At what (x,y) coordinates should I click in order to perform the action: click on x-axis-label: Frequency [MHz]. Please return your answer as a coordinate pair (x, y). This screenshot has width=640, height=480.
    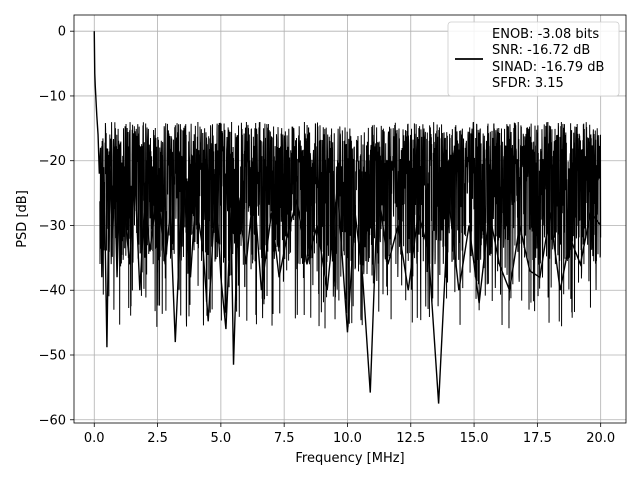
    Looking at the image, I should click on (349, 458).